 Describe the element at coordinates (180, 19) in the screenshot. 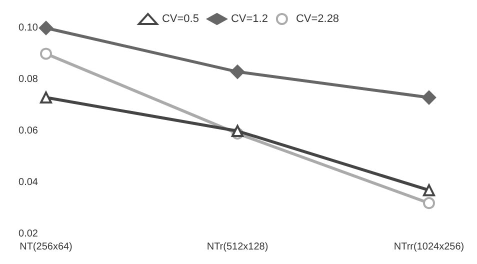

I see `legend-label: CV=0.5` at that location.